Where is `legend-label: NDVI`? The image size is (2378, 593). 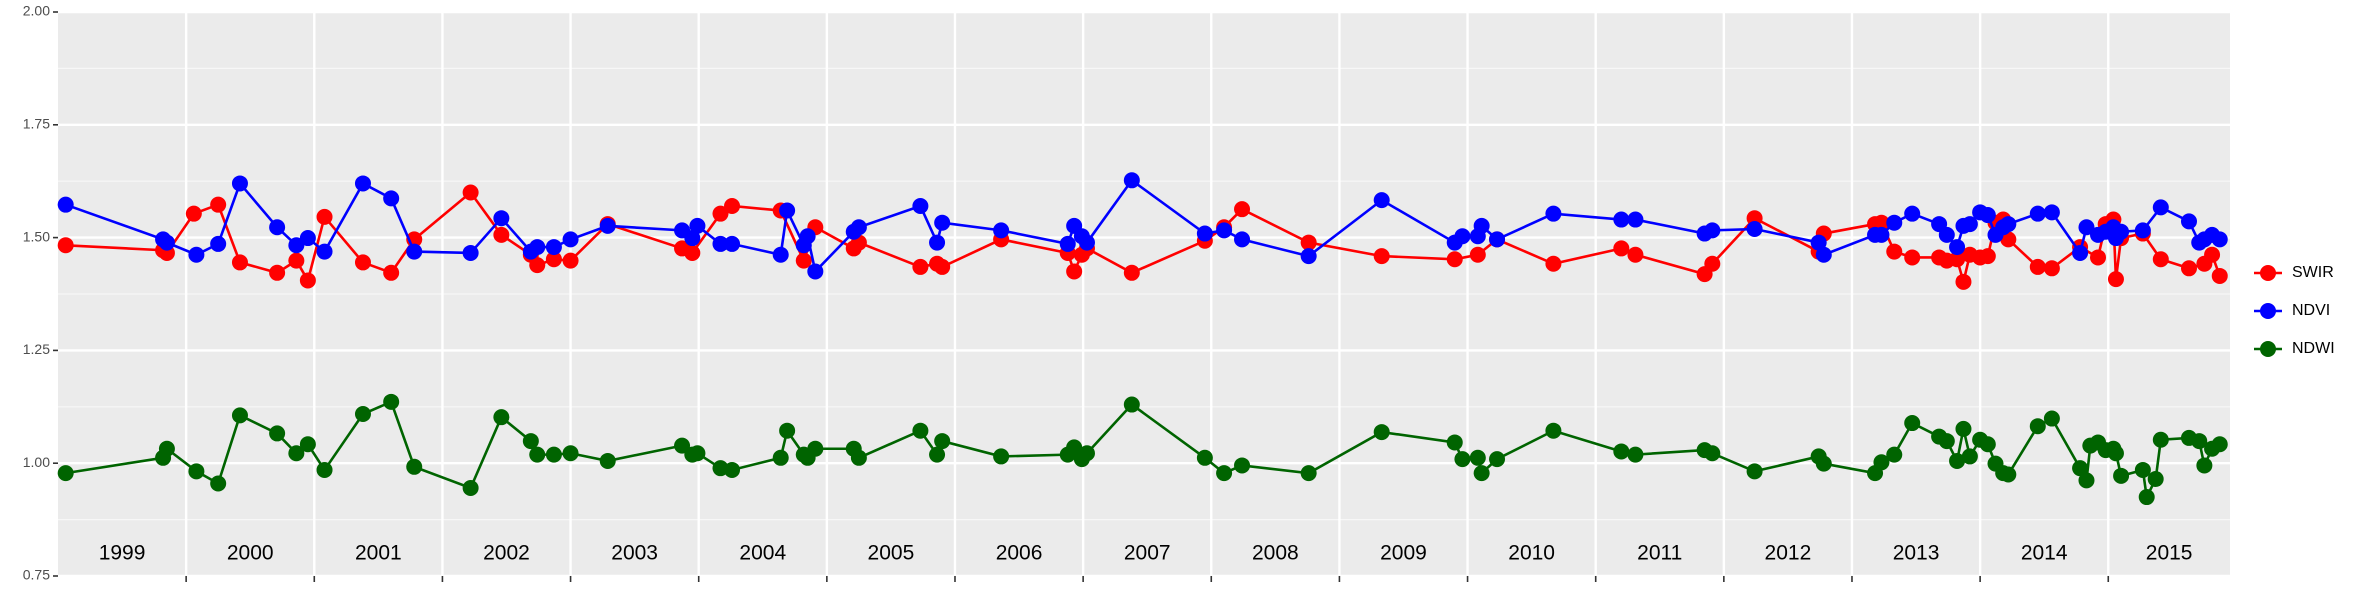 legend-label: NDVI is located at coordinates (2311, 310).